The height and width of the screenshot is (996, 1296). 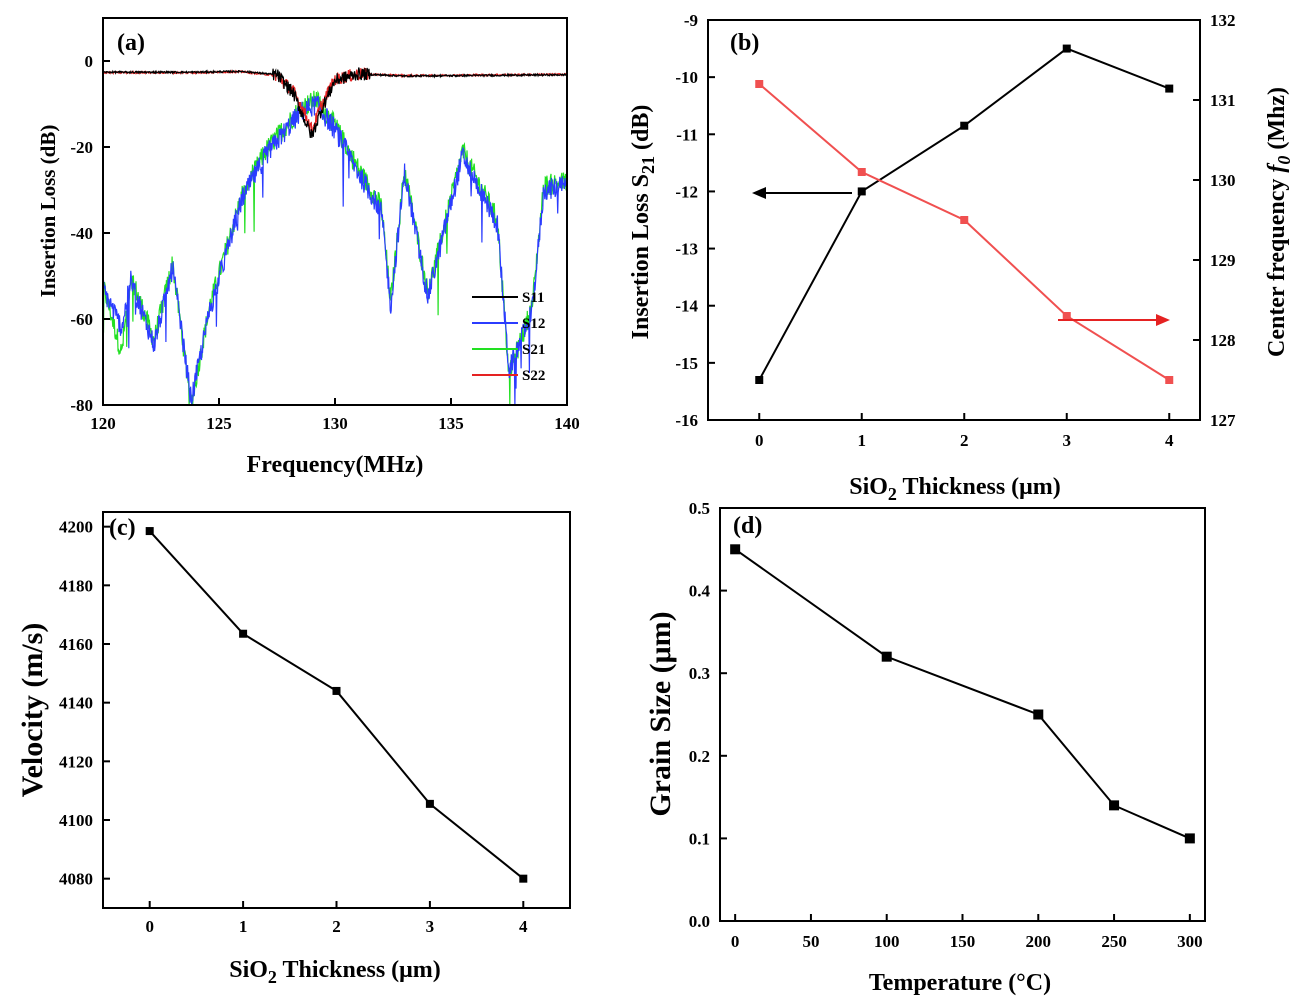 I want to click on b-ytick-label-4: -12, so click(x=686, y=191).